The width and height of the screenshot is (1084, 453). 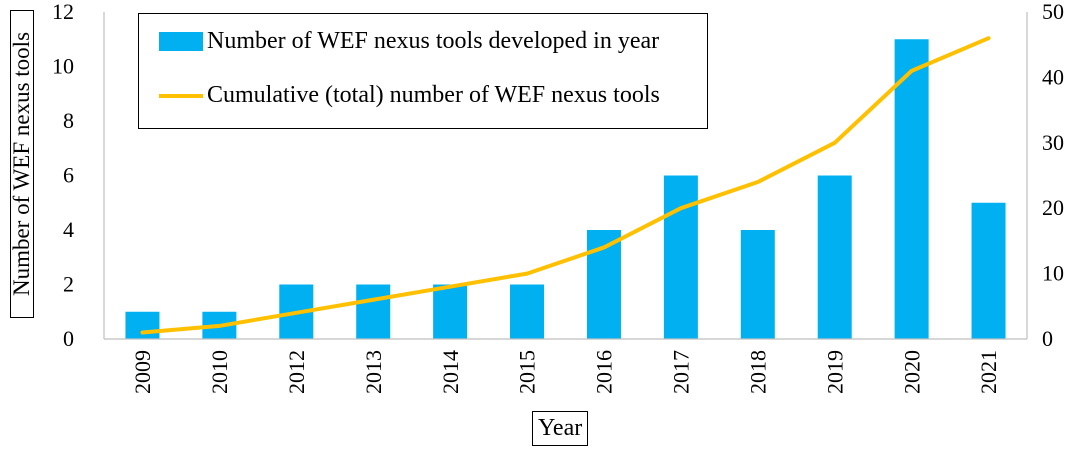 What do you see at coordinates (68, 175) in the screenshot?
I see `y-tick-left: 6` at bounding box center [68, 175].